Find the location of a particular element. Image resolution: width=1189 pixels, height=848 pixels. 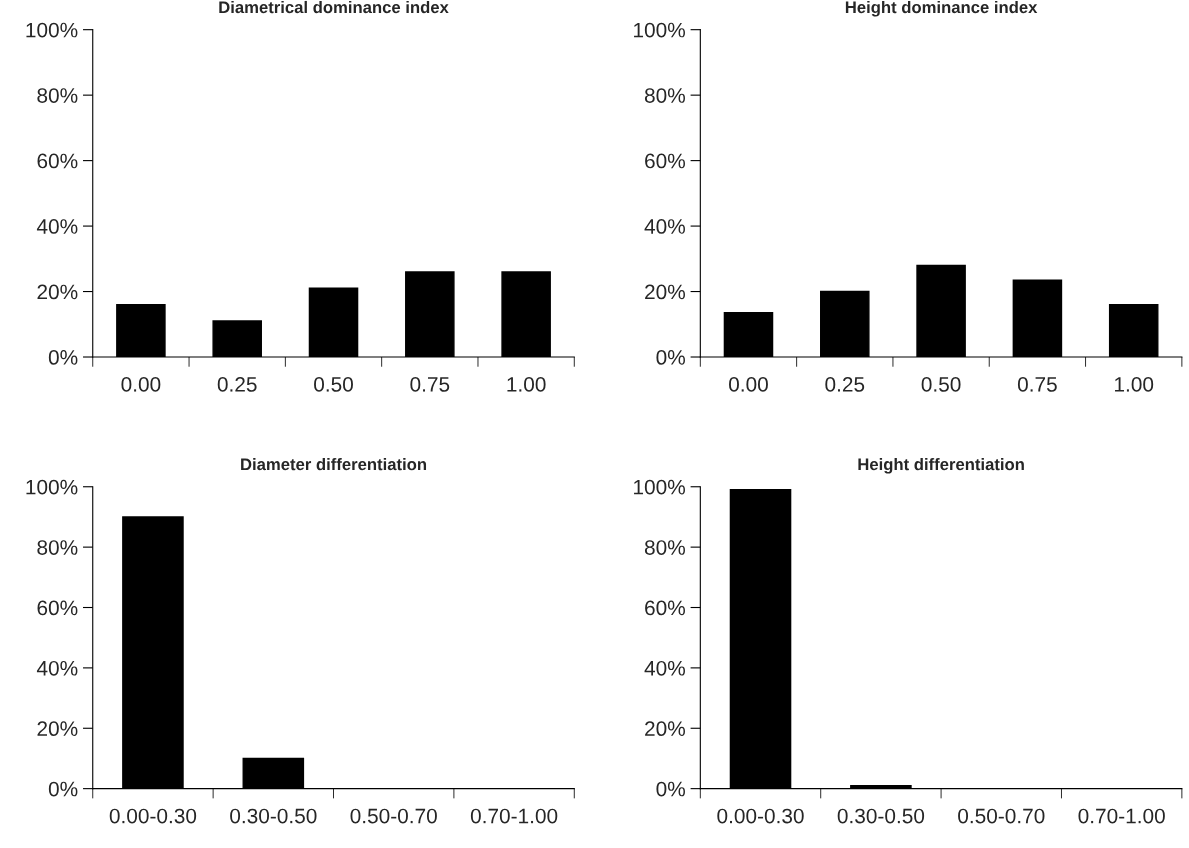

chart-title: Diametrical dominance index is located at coordinates (334, 7).